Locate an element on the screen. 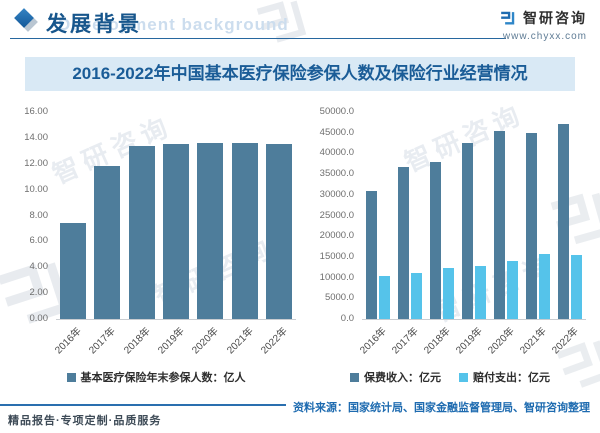 The height and width of the screenshot is (433, 600). section-subtitle-en: Development background is located at coordinates (173, 24).